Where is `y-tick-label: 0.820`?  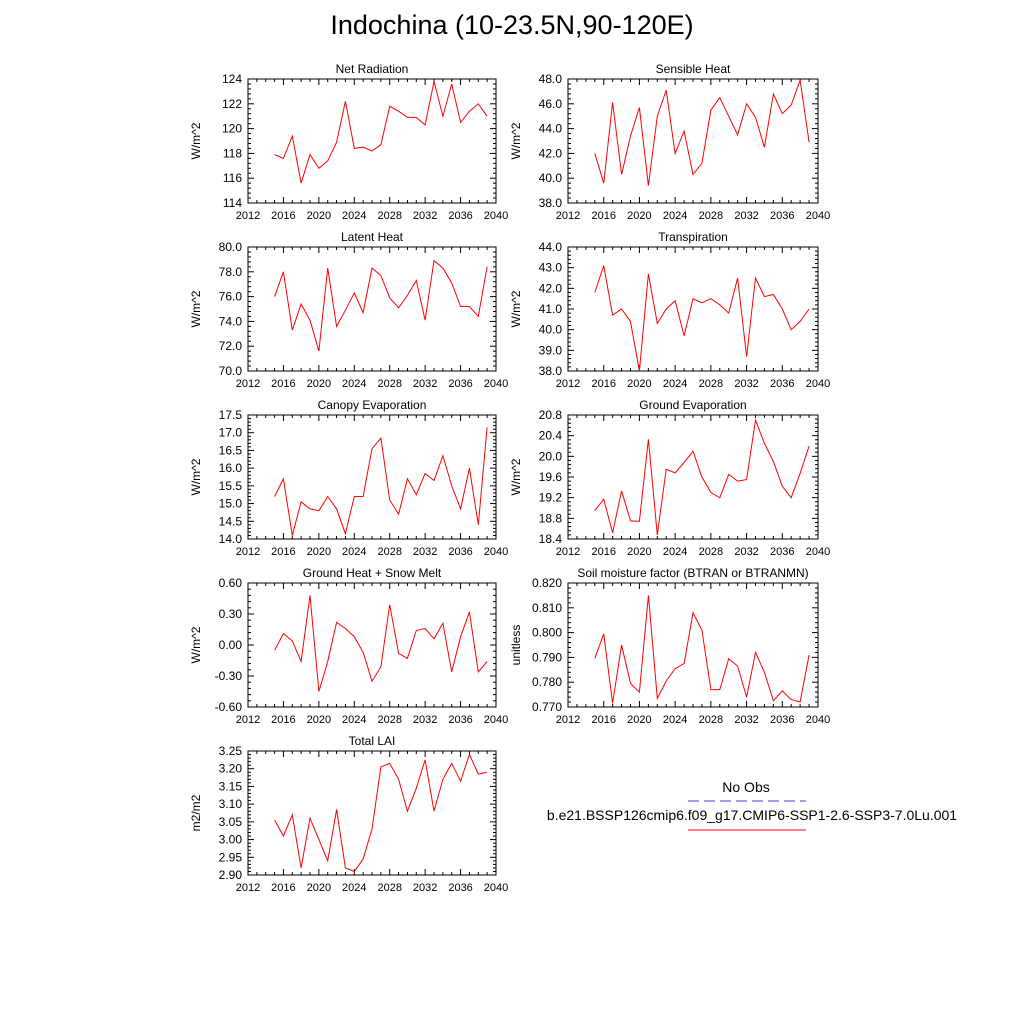 y-tick-label: 0.820 is located at coordinates (547, 583).